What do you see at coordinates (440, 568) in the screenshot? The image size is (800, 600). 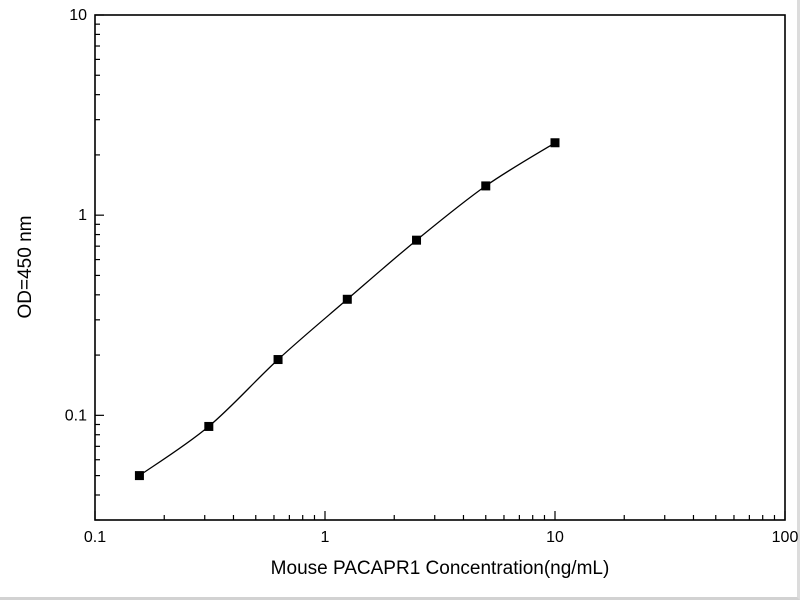 I see `x-axis-title: Mouse PACAPR1 Concentration(ng/mL)` at bounding box center [440, 568].